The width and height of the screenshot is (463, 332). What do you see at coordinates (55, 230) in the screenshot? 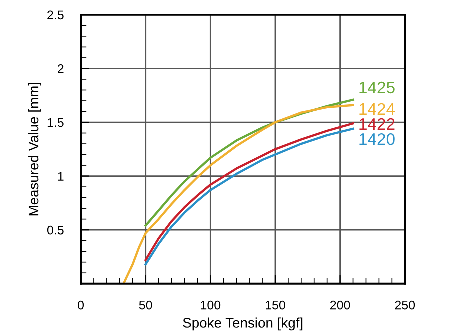
I see `y-tick-label: 0.5` at bounding box center [55, 230].